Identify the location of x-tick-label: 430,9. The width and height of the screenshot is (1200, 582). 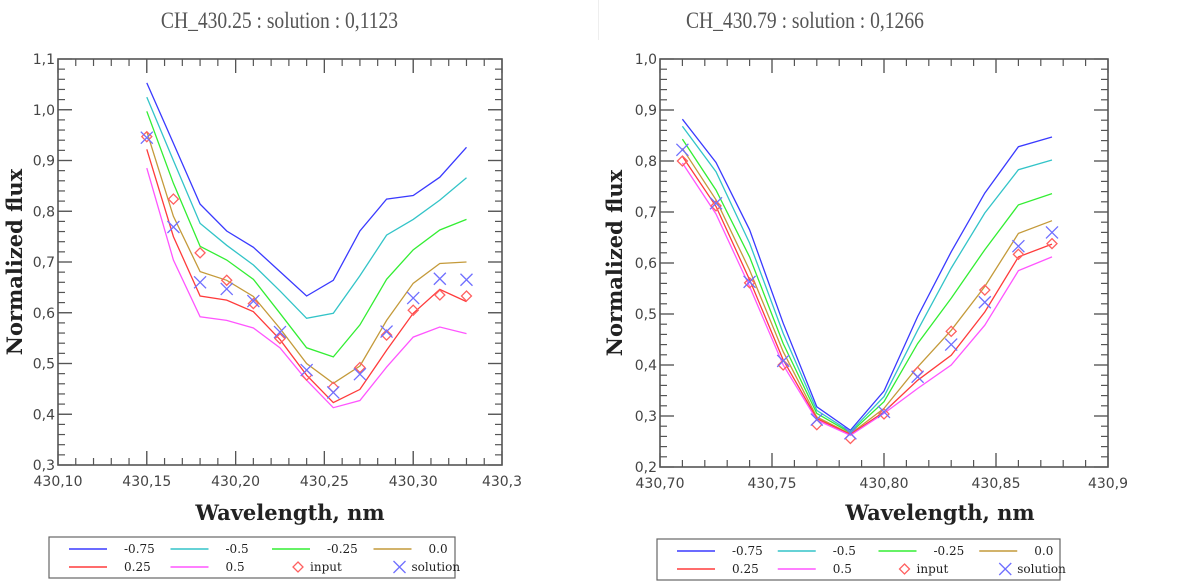
(1108, 484).